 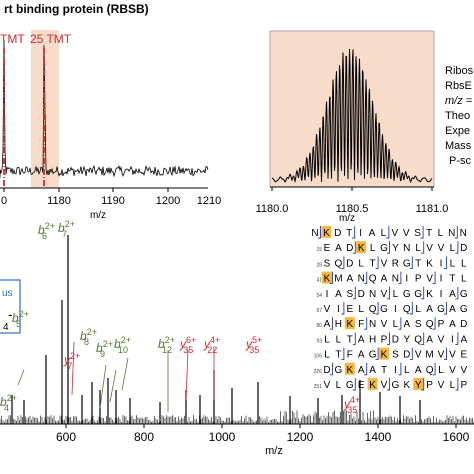 I want to click on ms1-spectrum-trace, so click(x=104, y=108).